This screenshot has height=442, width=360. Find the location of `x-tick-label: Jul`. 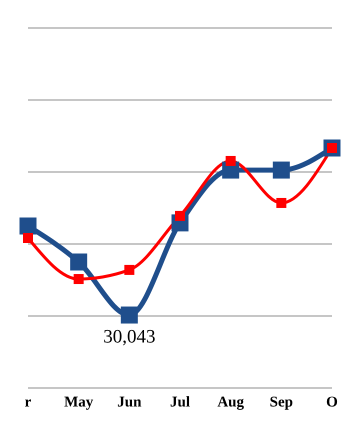

x-tick-label: Jul is located at coordinates (180, 402).